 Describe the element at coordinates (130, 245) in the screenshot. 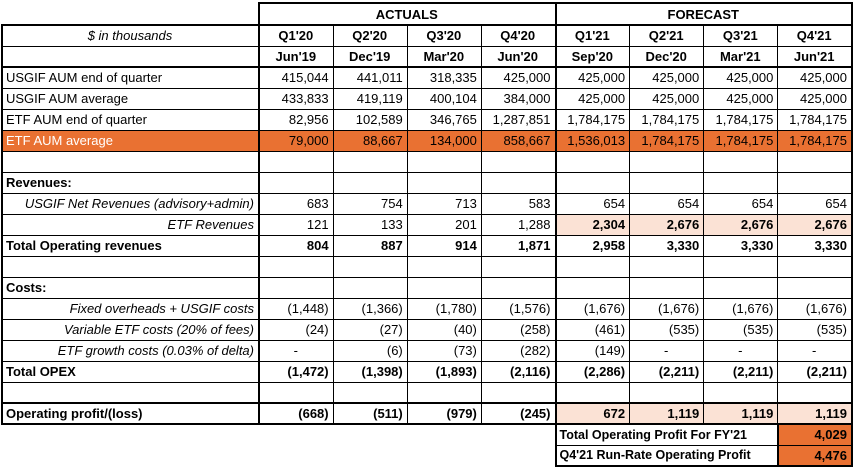

I see `row-label: Total Operating revenues` at that location.